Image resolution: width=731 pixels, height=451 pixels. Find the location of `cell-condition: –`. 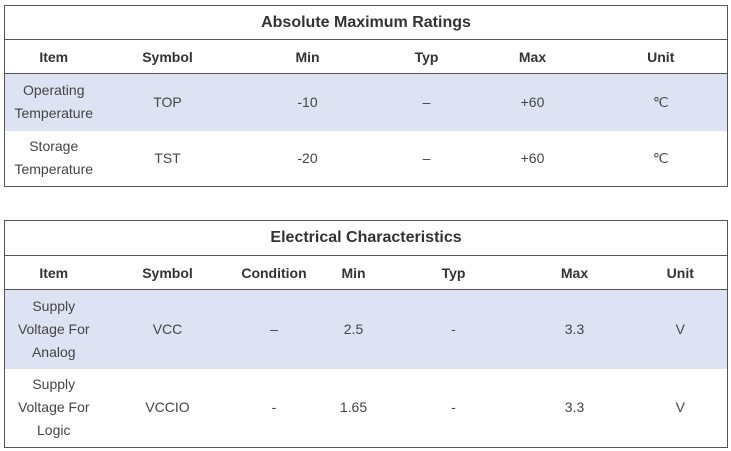

cell-condition: – is located at coordinates (274, 329).